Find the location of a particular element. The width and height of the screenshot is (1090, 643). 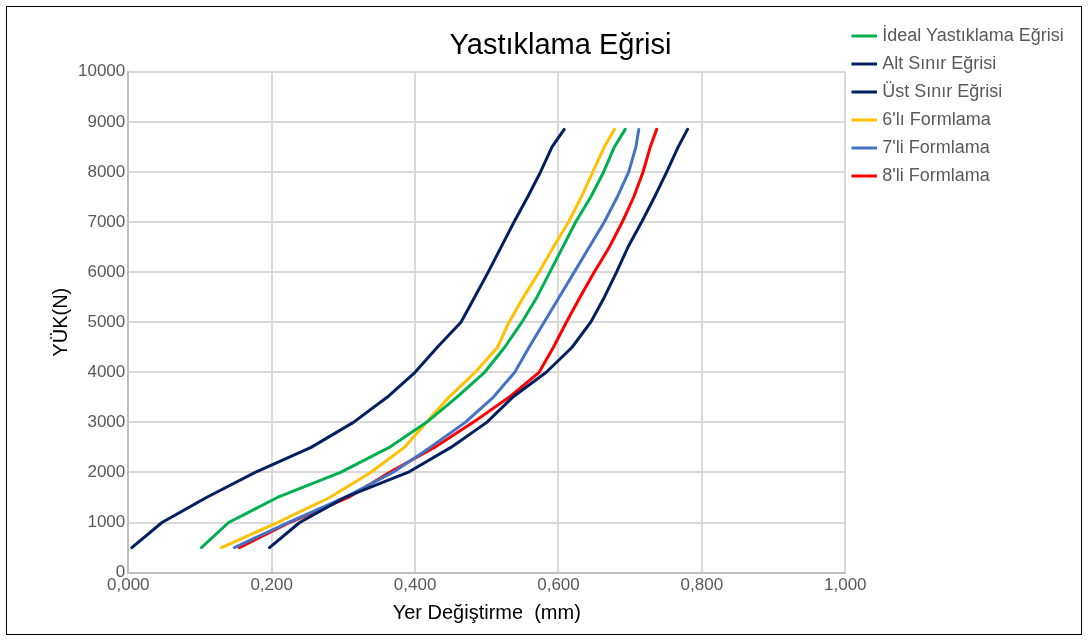

x-tick-label: 1,000 is located at coordinates (845, 585).